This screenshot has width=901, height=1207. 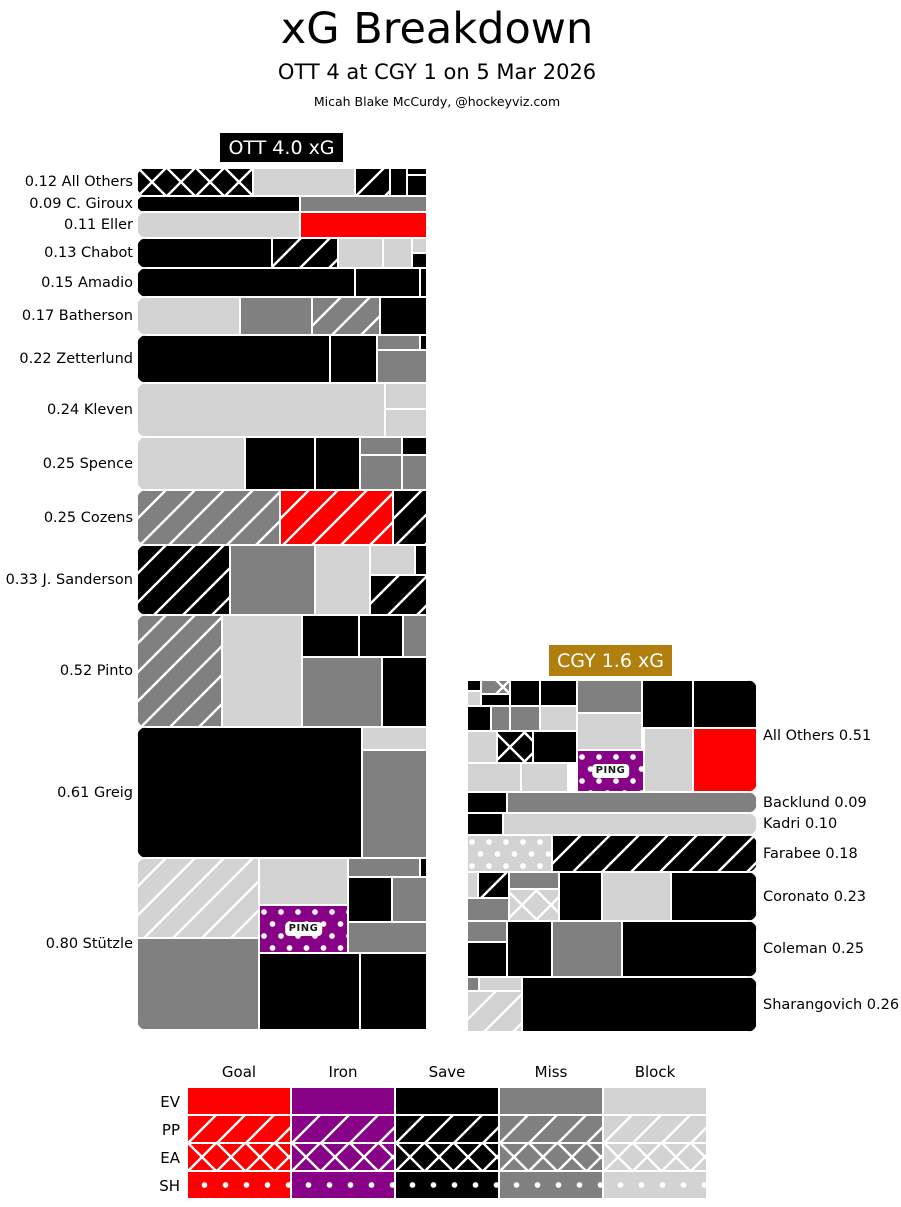 What do you see at coordinates (610, 660) in the screenshot?
I see `team-header-cgy: CGY 1.6 xG` at bounding box center [610, 660].